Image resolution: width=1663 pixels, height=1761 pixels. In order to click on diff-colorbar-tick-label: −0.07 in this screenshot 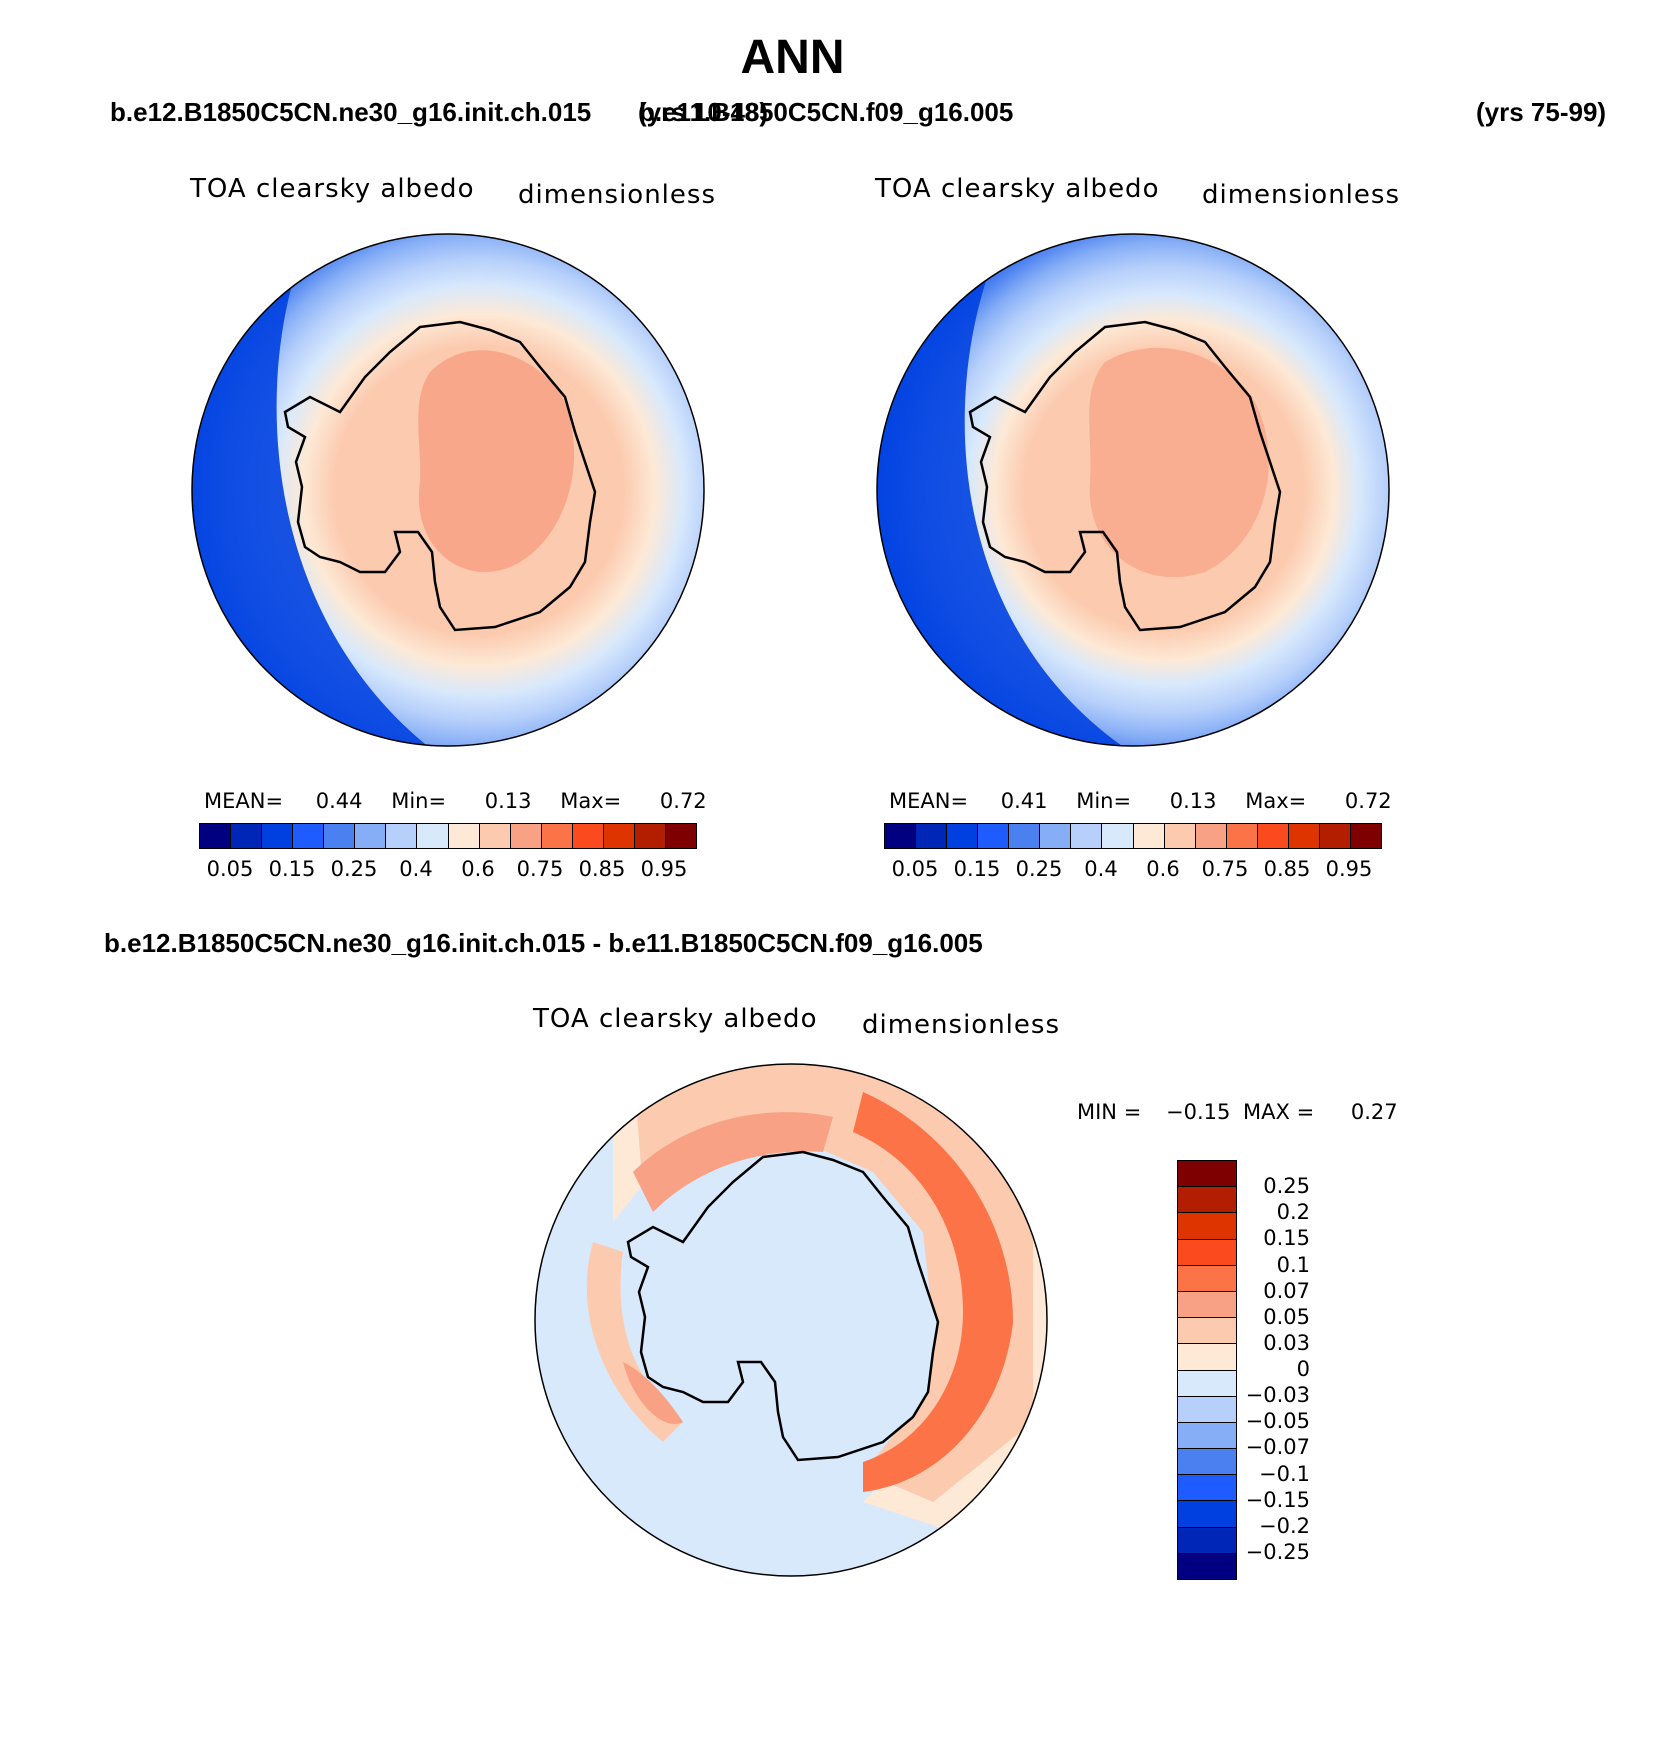, I will do `click(1277, 1447)`.